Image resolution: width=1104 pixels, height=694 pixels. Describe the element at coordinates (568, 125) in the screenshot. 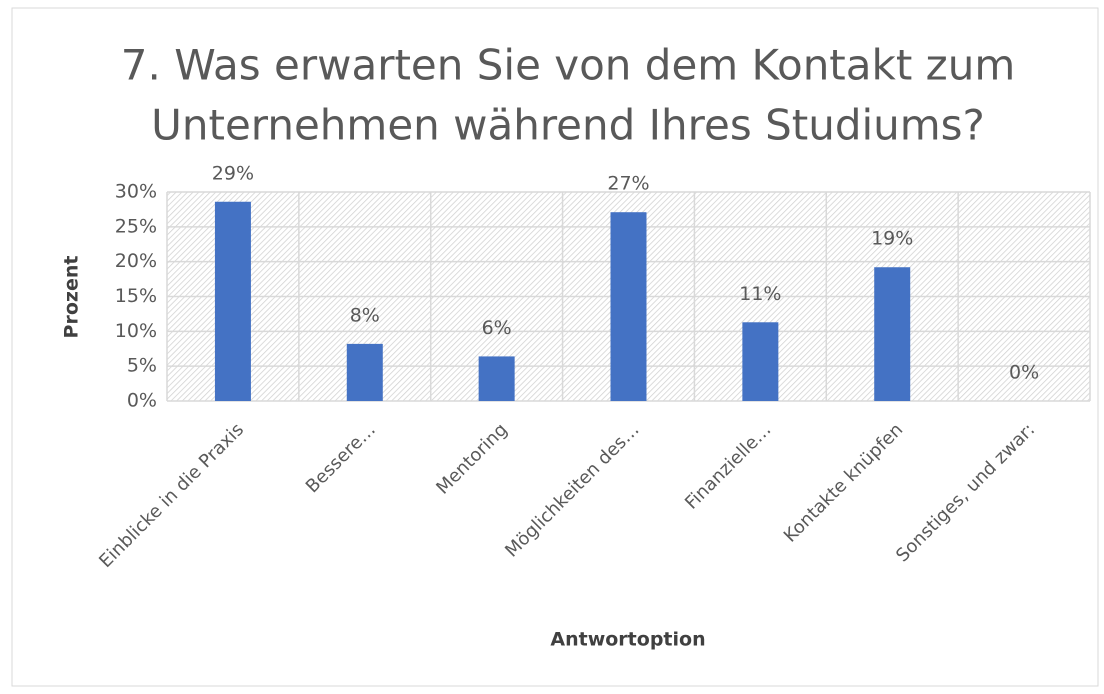

I see `chart-title: Unternehmen während Ihres Studiums?` at that location.